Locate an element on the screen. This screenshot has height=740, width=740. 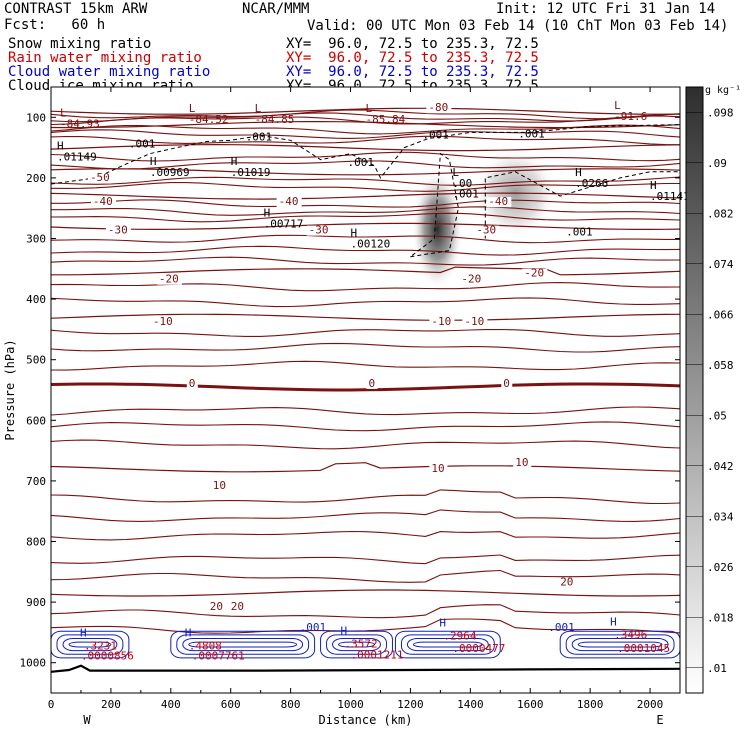
y-axis-label: Pressure (hPa) is located at coordinates (10, 389).